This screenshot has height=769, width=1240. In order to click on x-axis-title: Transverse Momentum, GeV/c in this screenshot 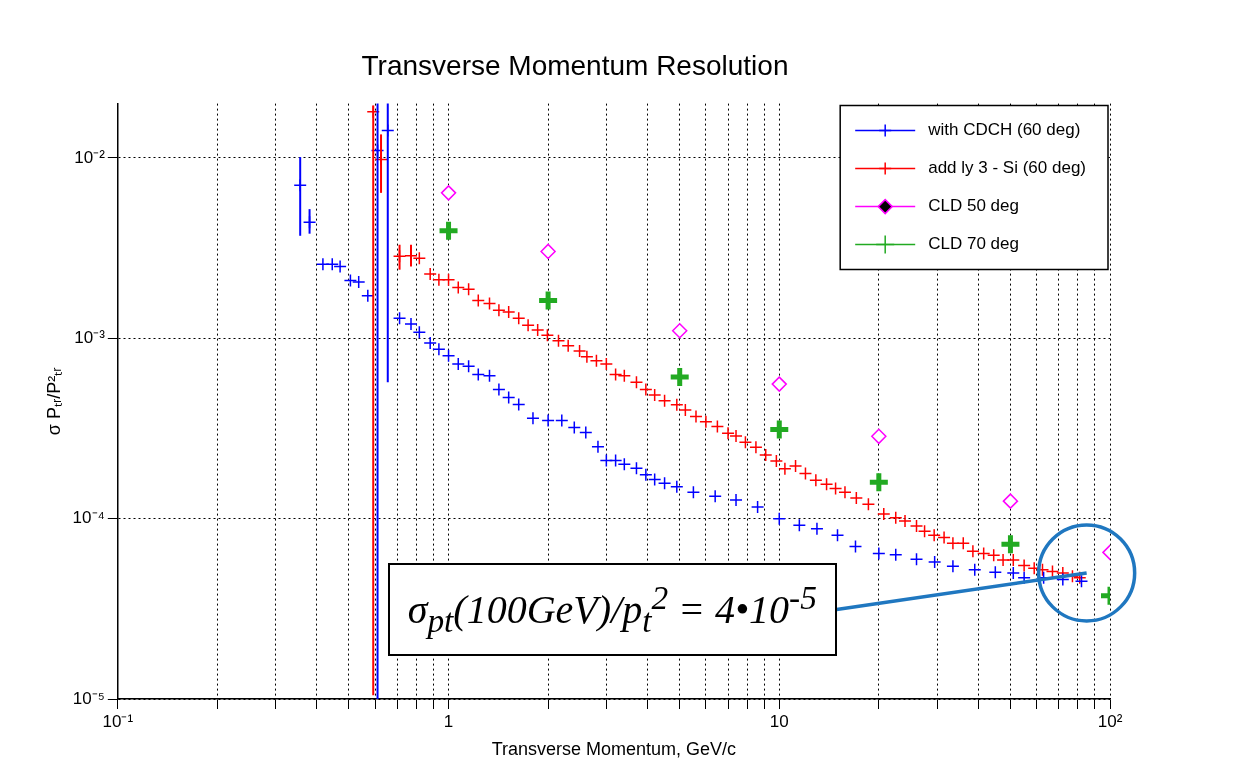, I will do `click(614, 749)`.